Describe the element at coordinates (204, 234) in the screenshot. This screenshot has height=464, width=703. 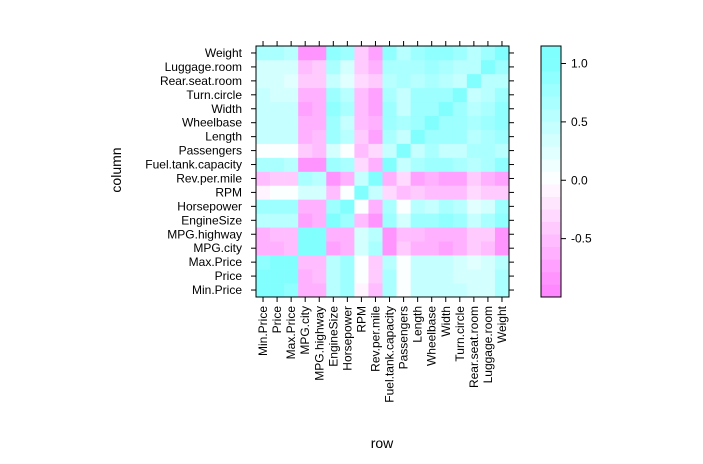
I see `y-tick-label: MPG.highway` at that location.